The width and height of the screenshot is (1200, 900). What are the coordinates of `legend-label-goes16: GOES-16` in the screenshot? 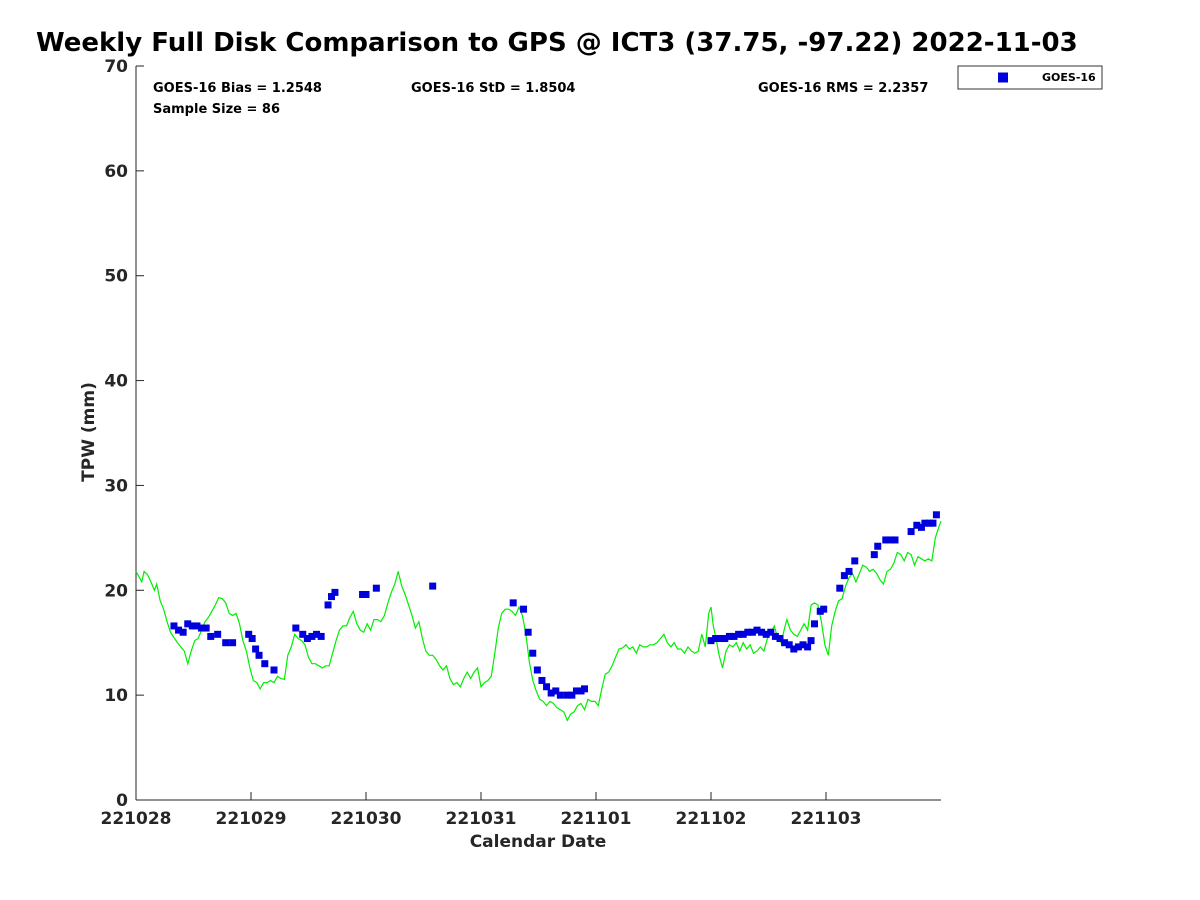 It's located at (1069, 77).